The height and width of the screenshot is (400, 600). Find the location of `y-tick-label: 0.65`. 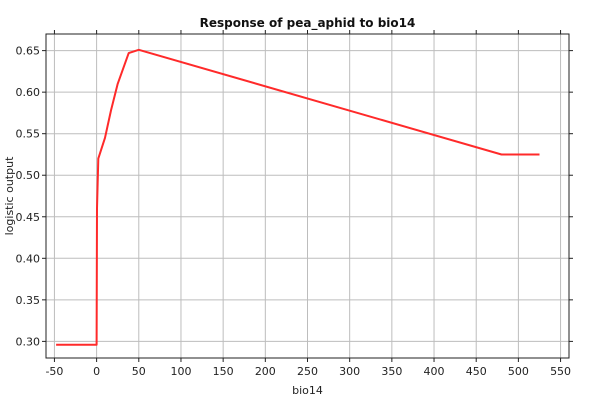

y-tick-label: 0.65 is located at coordinates (28, 51).